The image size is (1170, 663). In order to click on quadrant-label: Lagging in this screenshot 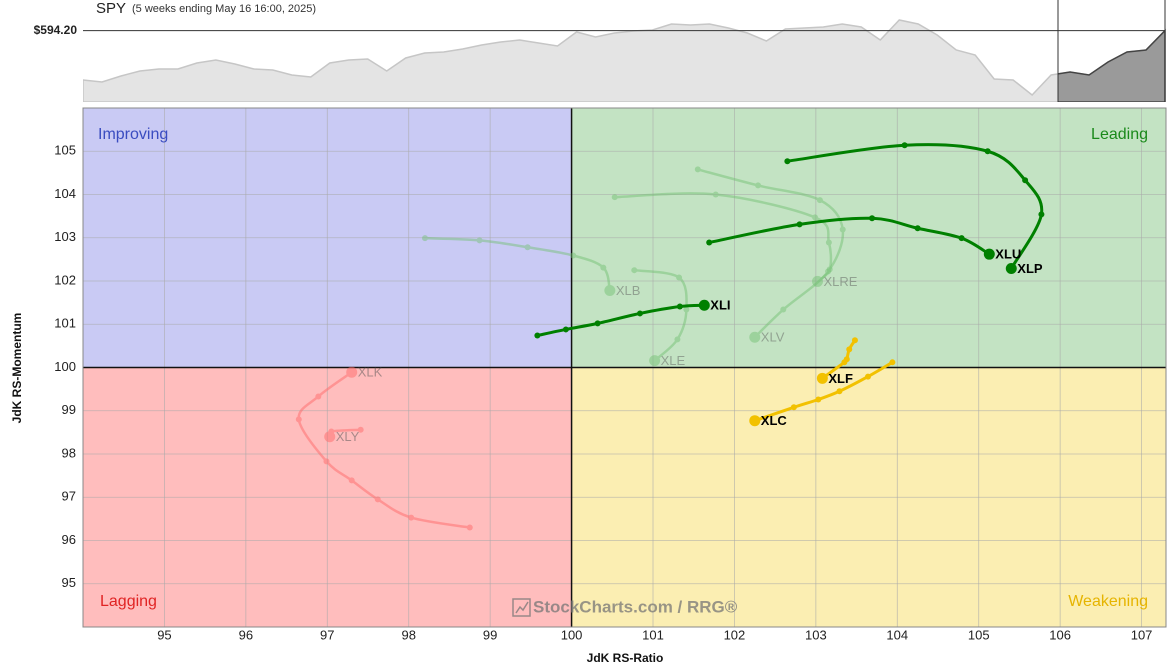, I will do `click(128, 601)`.